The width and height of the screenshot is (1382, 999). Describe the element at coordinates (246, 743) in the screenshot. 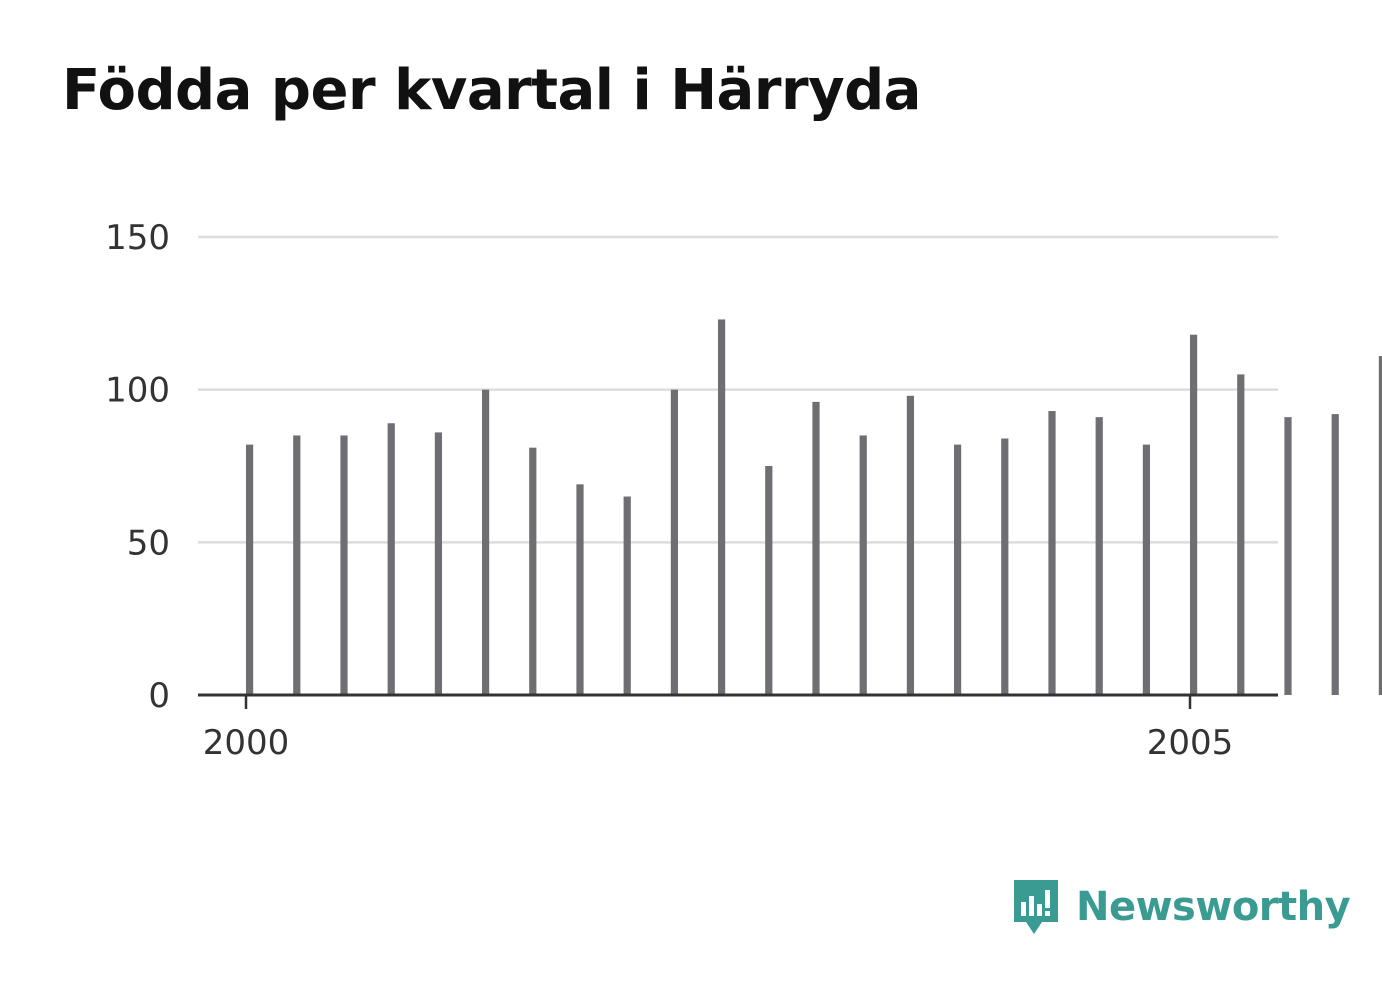

I see `x-tick-label-2000: 2000` at that location.